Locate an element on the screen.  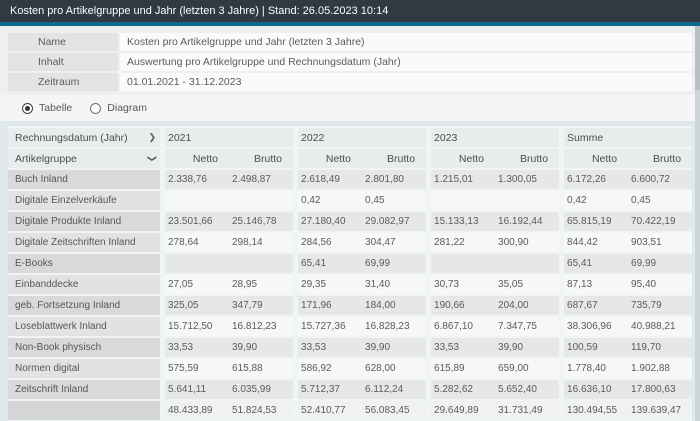
cell-value: 2.338,76 is located at coordinates (197, 179).